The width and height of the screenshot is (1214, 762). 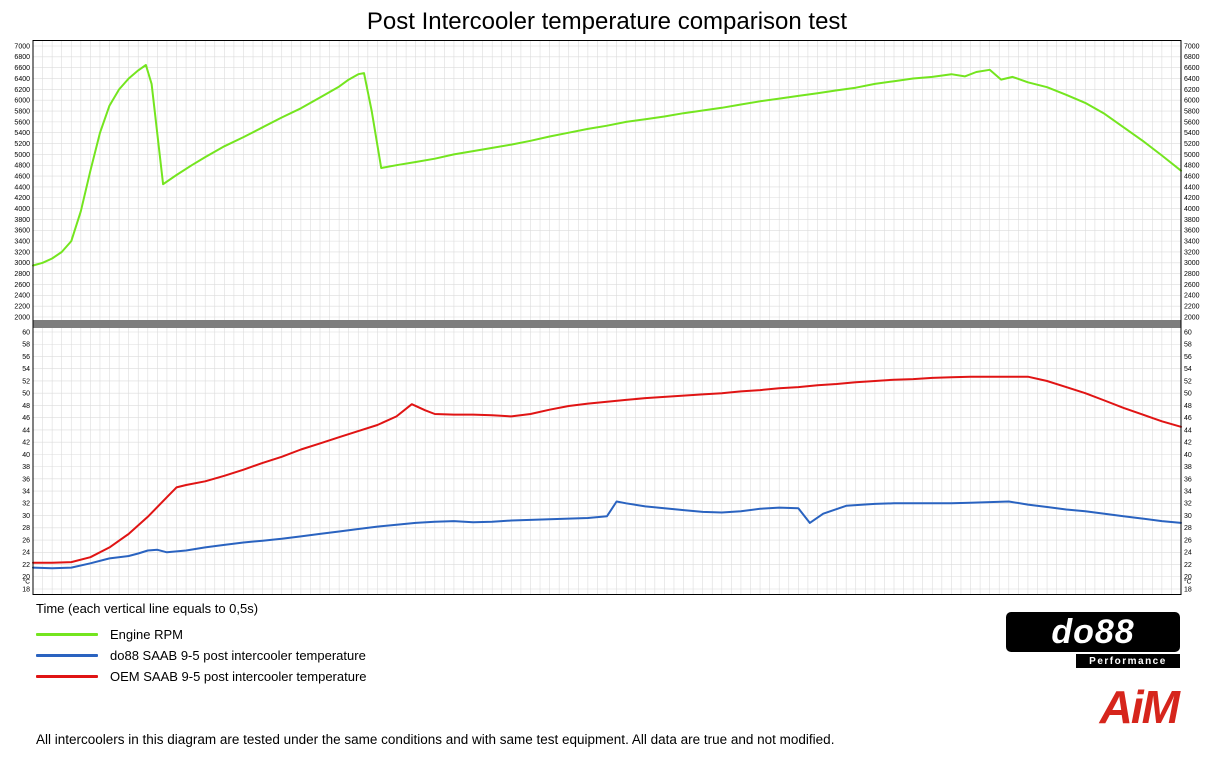 What do you see at coordinates (1188, 589) in the screenshot?
I see `svg-text: 18` at bounding box center [1188, 589].